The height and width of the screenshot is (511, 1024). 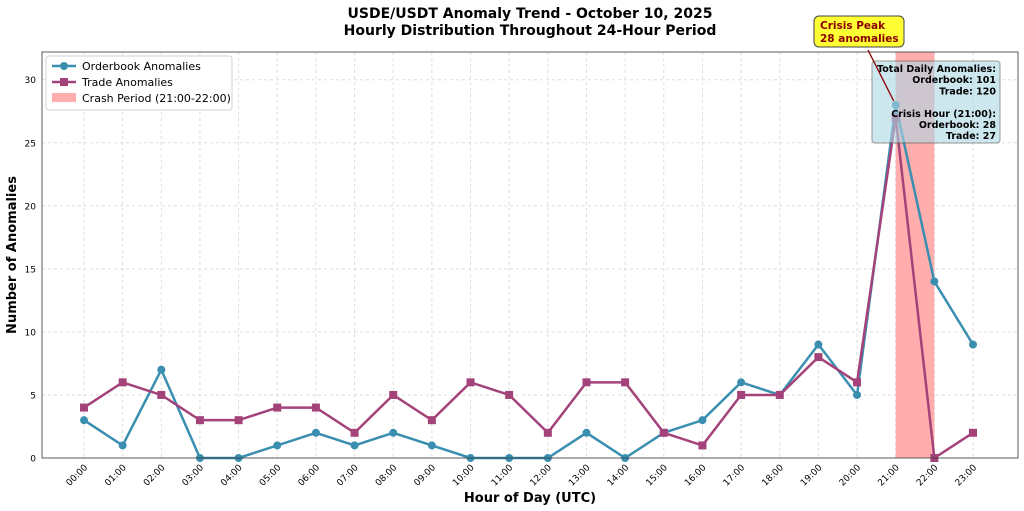 What do you see at coordinates (853, 26) in the screenshot?
I see `annotation-text: Crisis Peak` at bounding box center [853, 26].